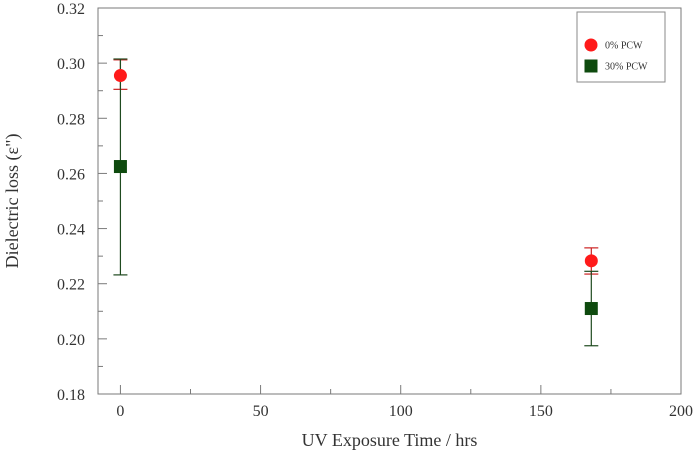 The height and width of the screenshot is (454, 700). Describe the element at coordinates (71, 174) in the screenshot. I see `y-tick-label: 0.26` at that location.